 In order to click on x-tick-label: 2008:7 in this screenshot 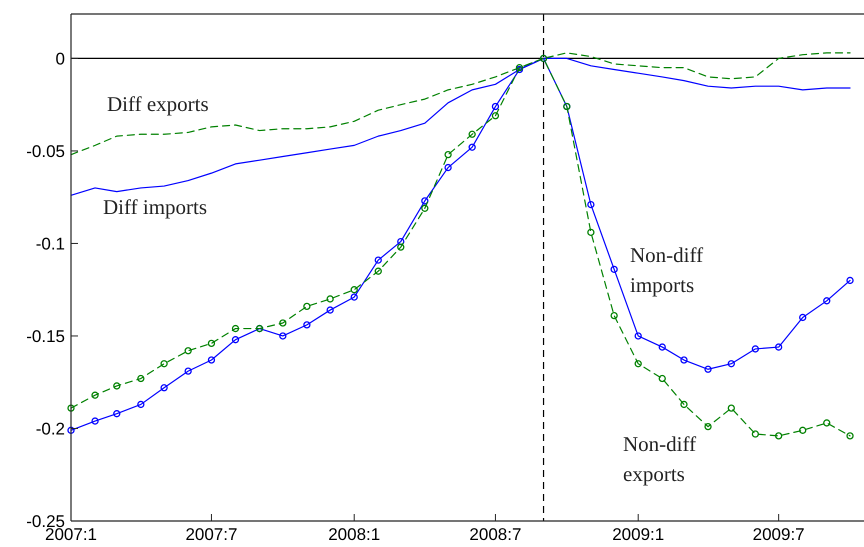, I will do `click(495, 534)`.